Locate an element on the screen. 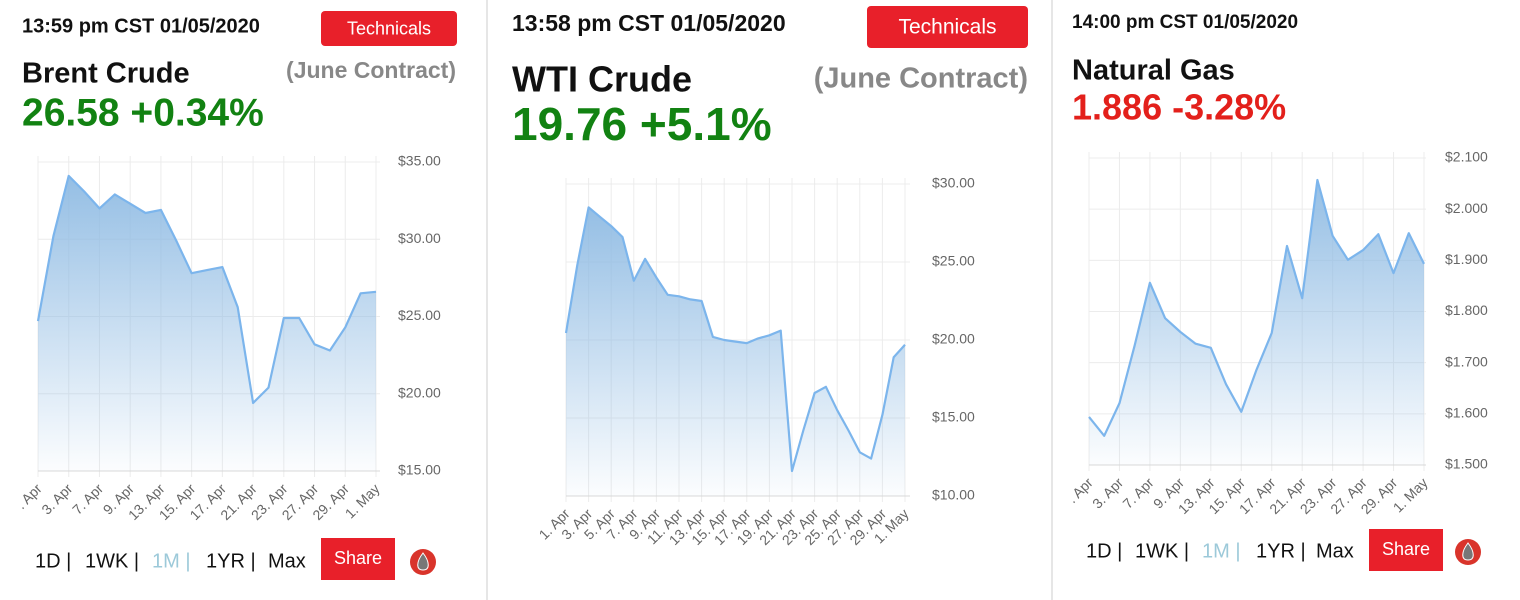  y-tick-label: $1.900 is located at coordinates (1466, 259).